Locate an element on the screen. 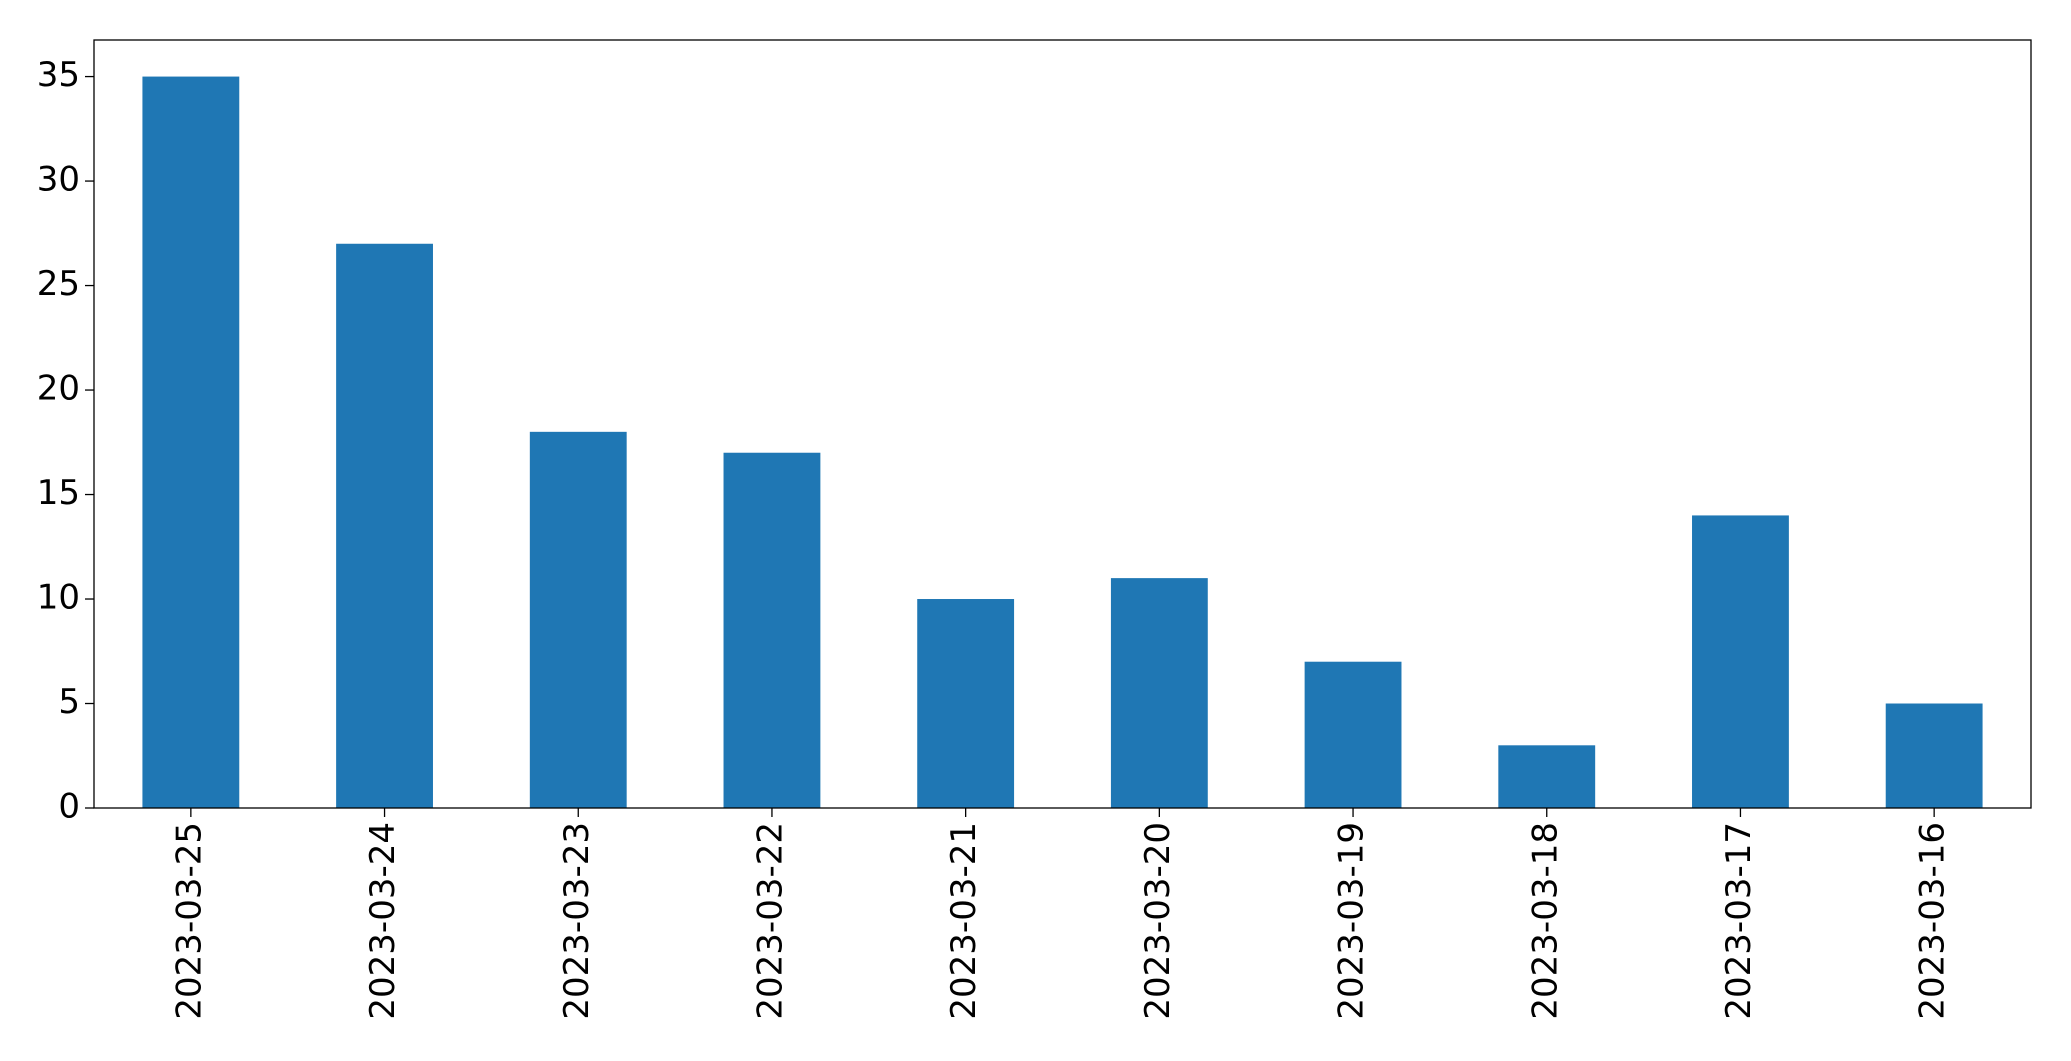 Image resolution: width=2071 pixels, height=1061 pixels. x-tick-label: 2023-03-22 is located at coordinates (770, 921).